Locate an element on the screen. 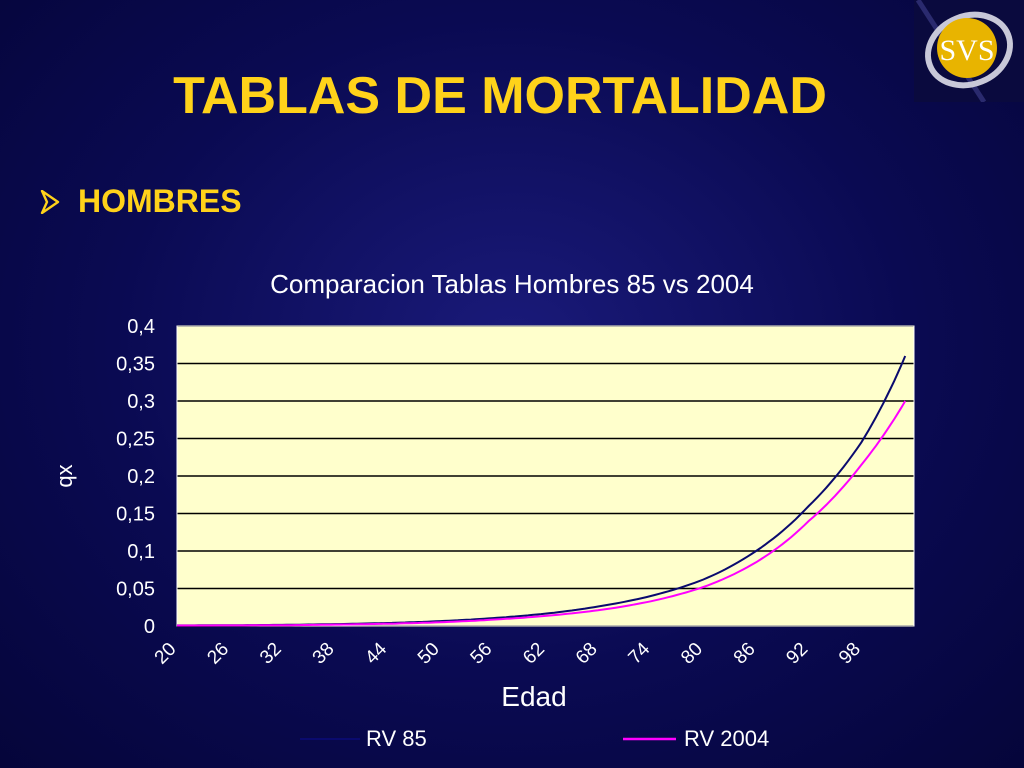 Image resolution: width=1024 pixels, height=768 pixels. x-tick-label: 50 is located at coordinates (429, 654).